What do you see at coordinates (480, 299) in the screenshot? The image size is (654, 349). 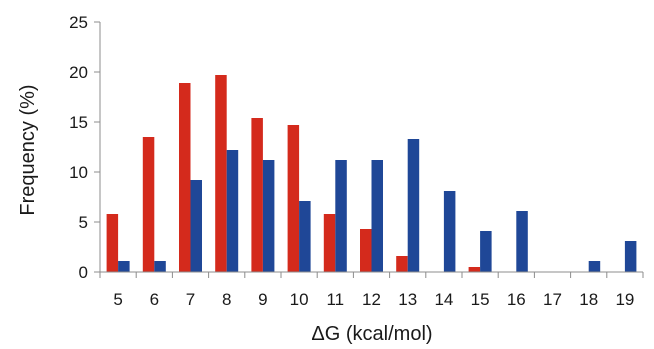 I see `x-tick-label: 15` at bounding box center [480, 299].